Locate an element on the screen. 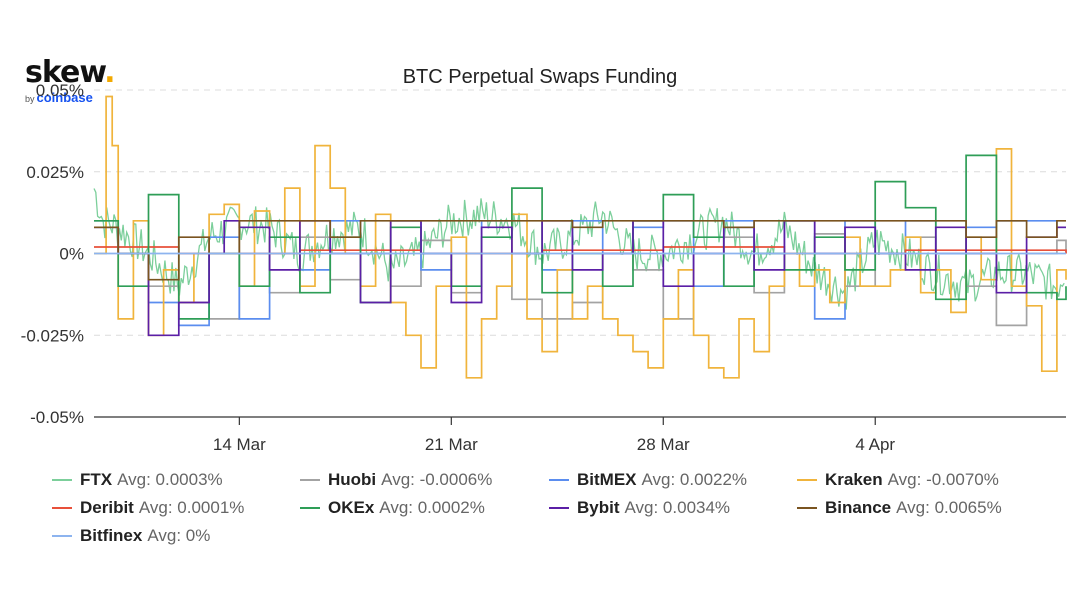 This screenshot has width=1080, height=603. legend-item-binance: Binance Avg: 0.0065% is located at coordinates (899, 508).